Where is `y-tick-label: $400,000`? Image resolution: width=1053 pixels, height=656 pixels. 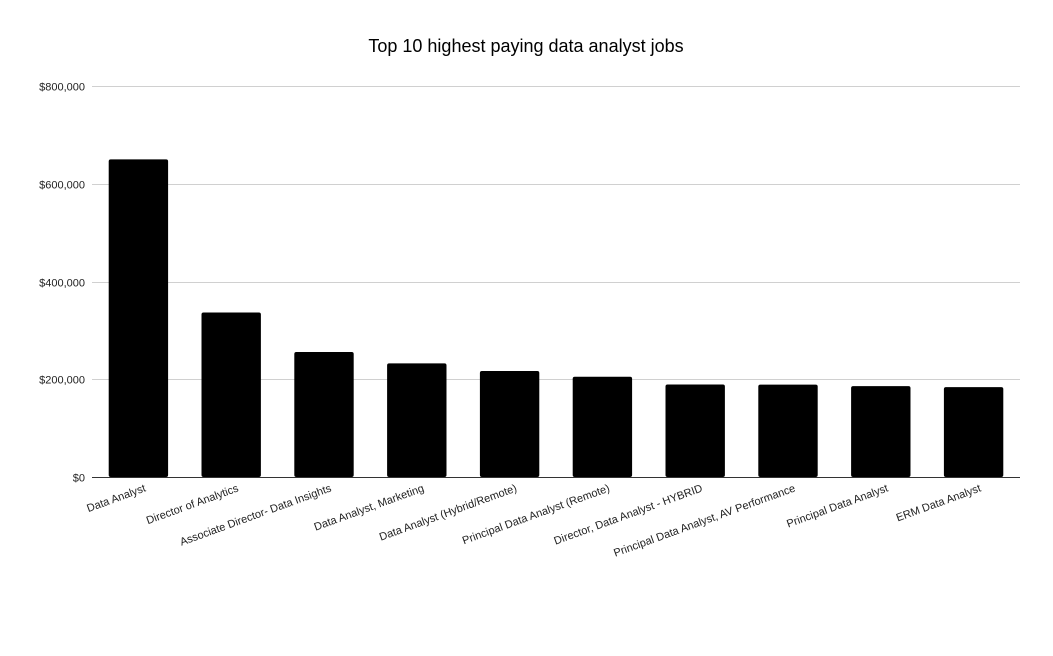 y-tick-label: $400,000 is located at coordinates (62, 284).